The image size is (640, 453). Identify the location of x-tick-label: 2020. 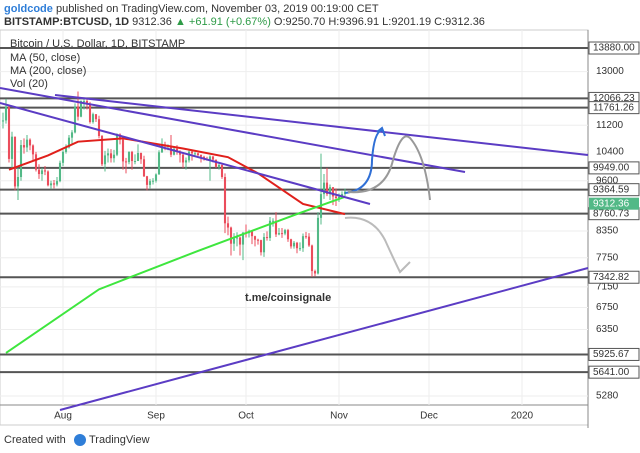
(522, 416).